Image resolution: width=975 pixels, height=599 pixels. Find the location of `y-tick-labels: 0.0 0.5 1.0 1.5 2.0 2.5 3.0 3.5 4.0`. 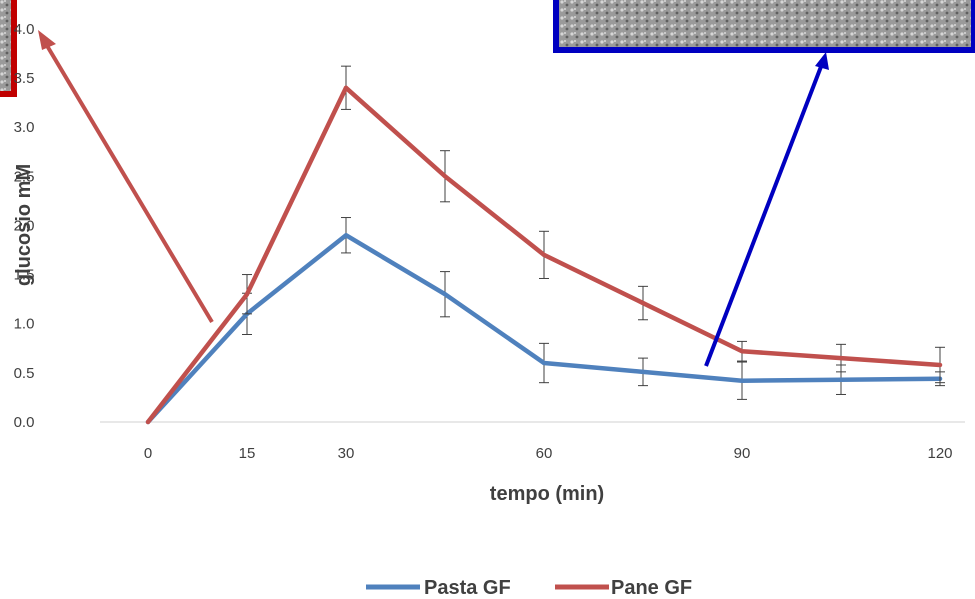

y-tick-labels: 0.0 0.5 1.0 1.5 2.0 2.5 3.0 3.5 4.0 is located at coordinates (24, 226).